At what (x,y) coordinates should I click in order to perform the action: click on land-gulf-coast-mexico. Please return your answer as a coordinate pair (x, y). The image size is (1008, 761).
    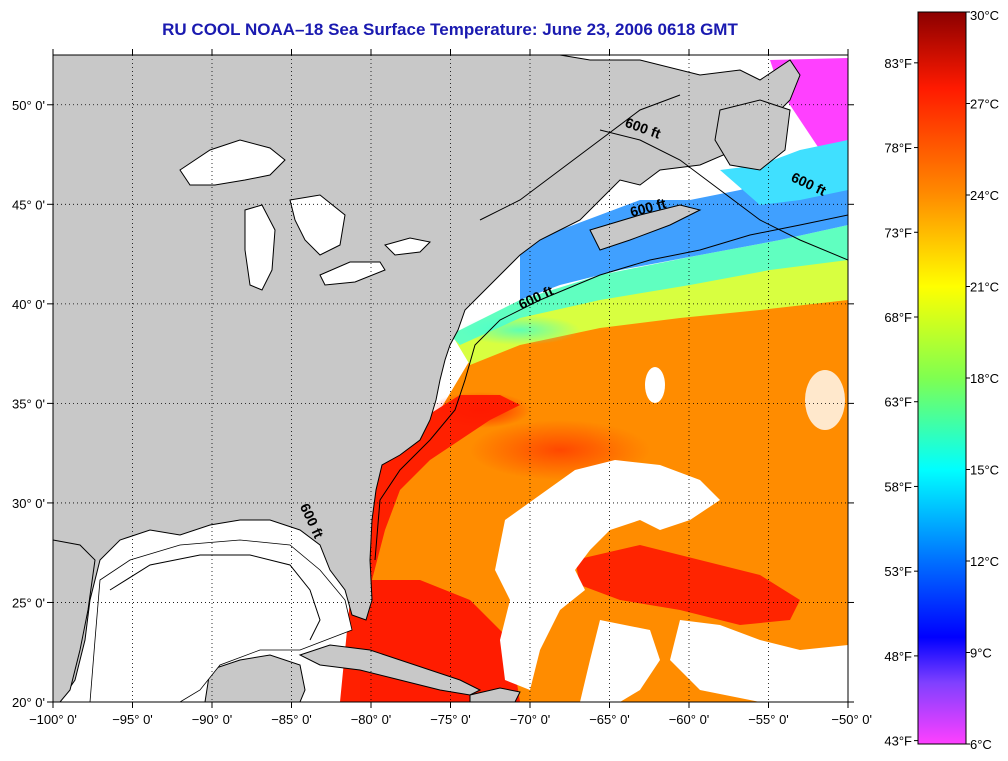
    Looking at the image, I should click on (74, 620).